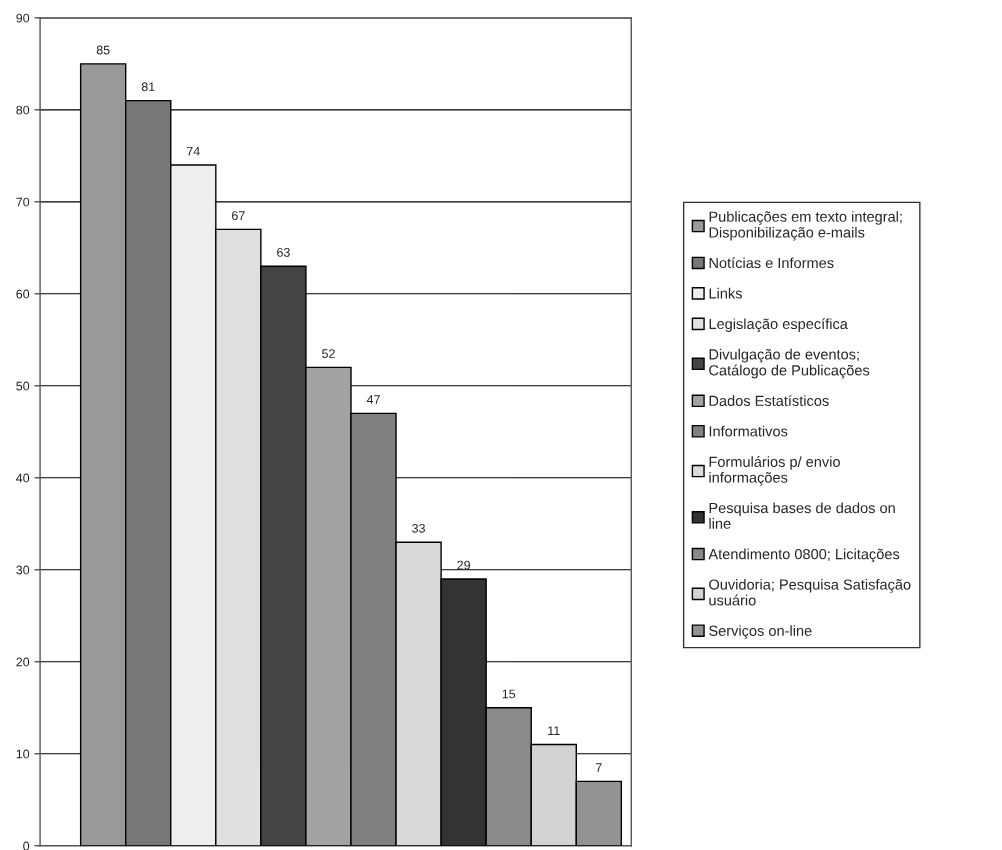 This screenshot has height=850, width=1002. I want to click on data-label: 85, so click(103, 50).